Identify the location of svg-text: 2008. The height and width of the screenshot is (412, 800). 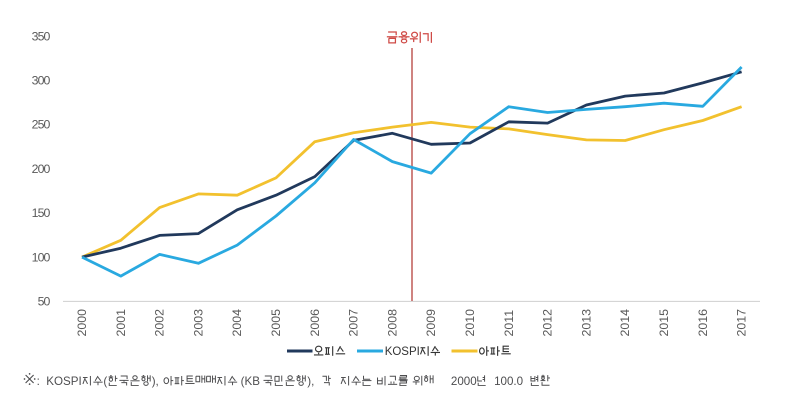
(392, 323).